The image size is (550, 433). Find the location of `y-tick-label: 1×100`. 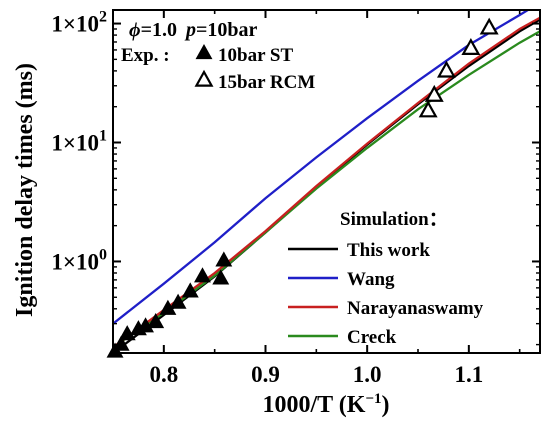

y-tick-label: 1×100 is located at coordinates (79, 260).